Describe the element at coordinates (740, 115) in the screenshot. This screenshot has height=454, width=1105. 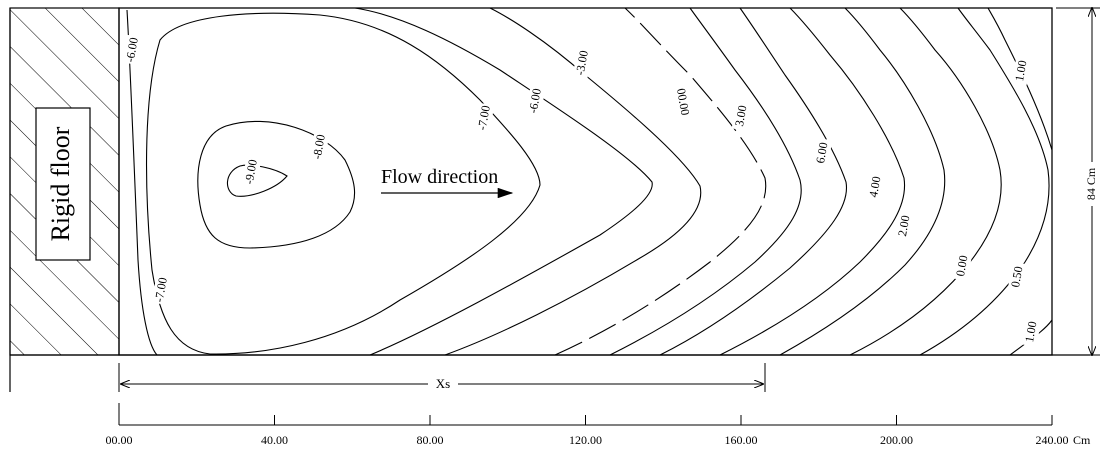
I see `label-3: 3.00` at that location.